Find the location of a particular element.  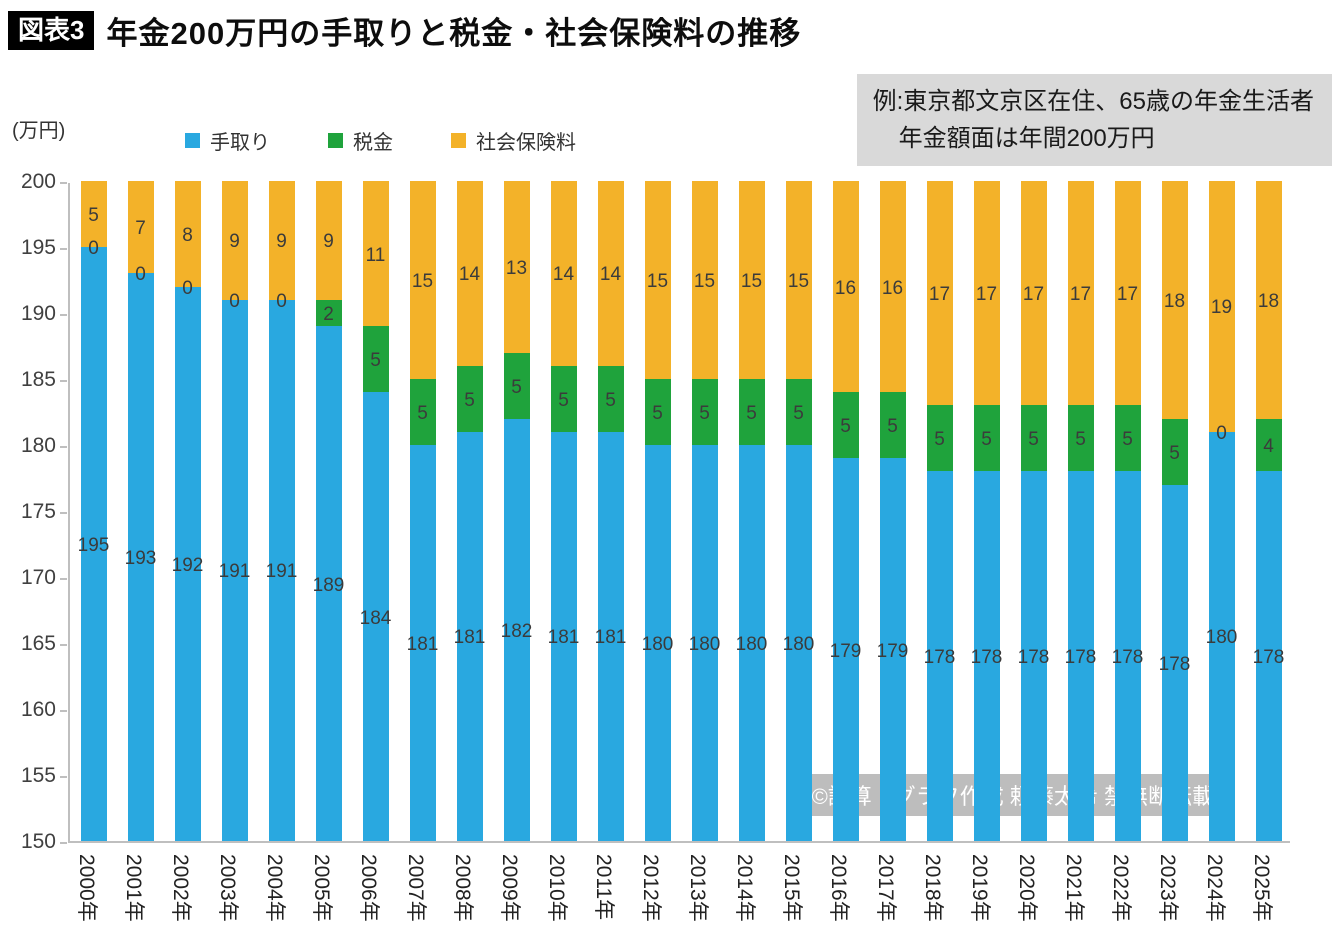

x-axis-tick-label: 2025年 is located at coordinates (1261, 888).